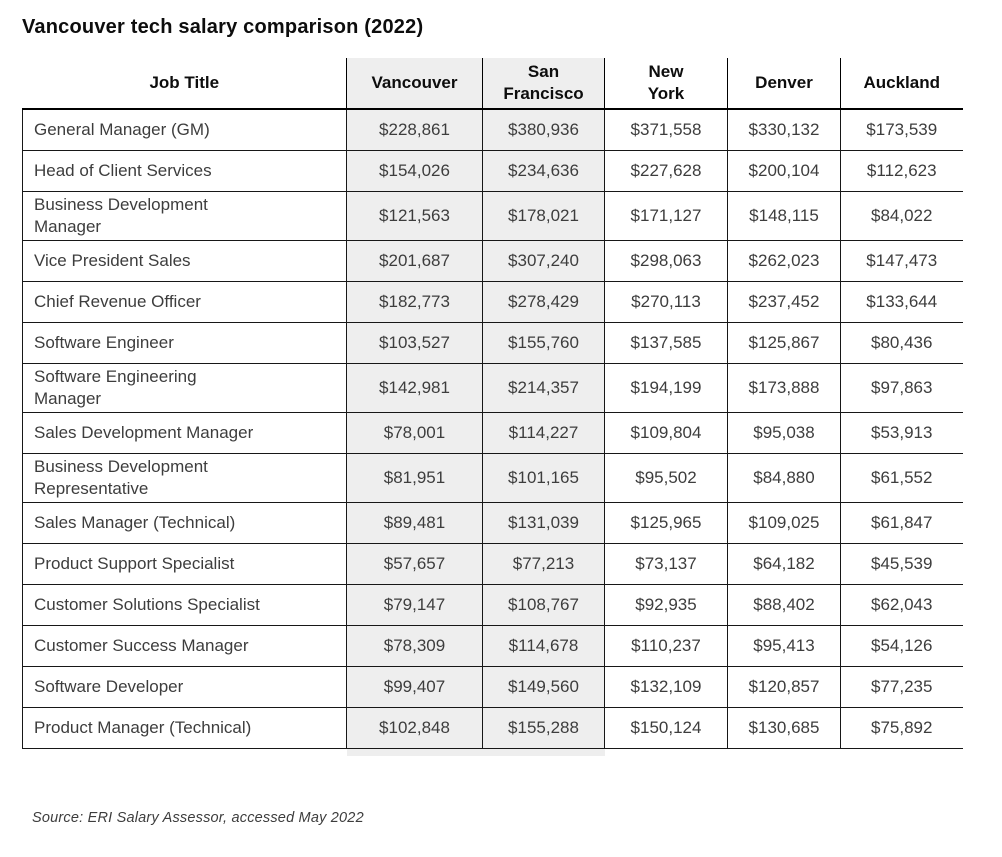 Image resolution: width=1002 pixels, height=857 pixels. Describe the element at coordinates (414, 605) in the screenshot. I see `salary-cell: $79,147` at that location.